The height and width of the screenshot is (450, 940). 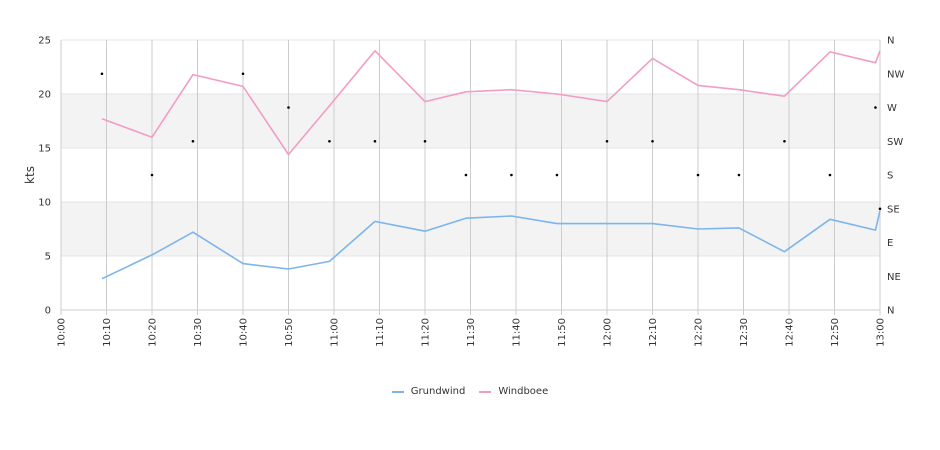 I want to click on direction-axis-label: S, so click(x=890, y=176).